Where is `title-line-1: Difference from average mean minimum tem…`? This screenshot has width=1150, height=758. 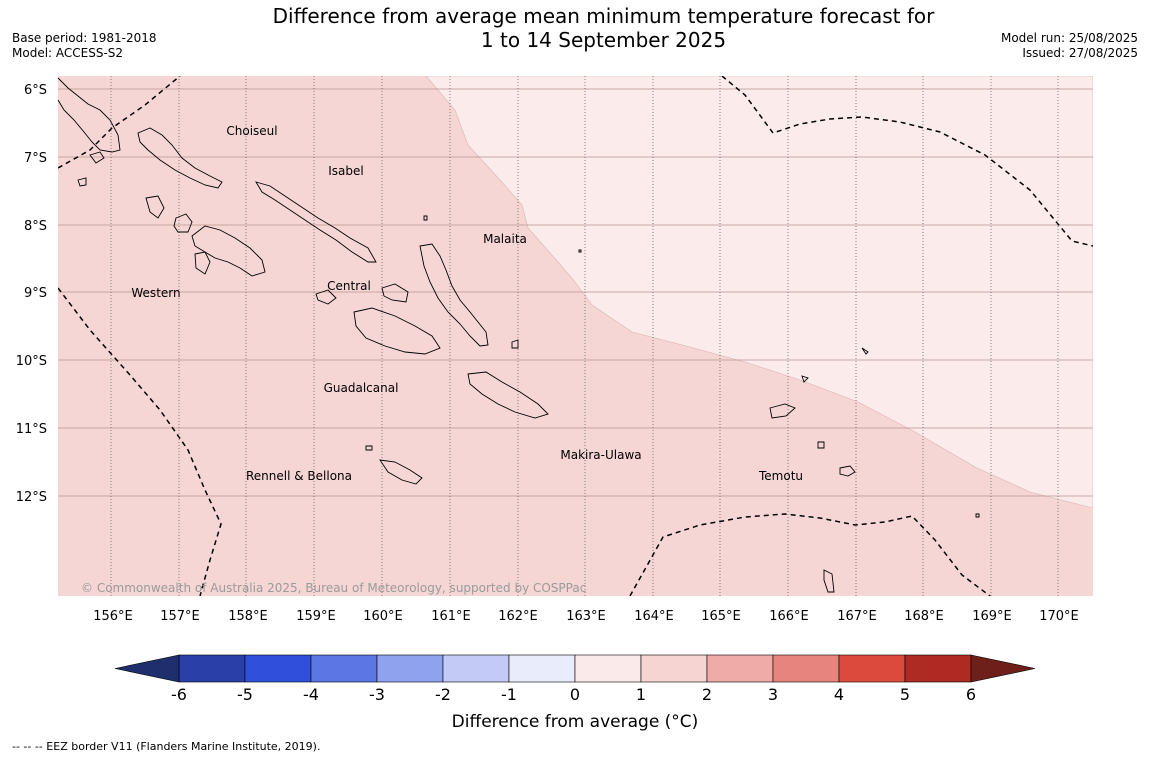 title-line-1: Difference from average mean minimum tem… is located at coordinates (603, 16).